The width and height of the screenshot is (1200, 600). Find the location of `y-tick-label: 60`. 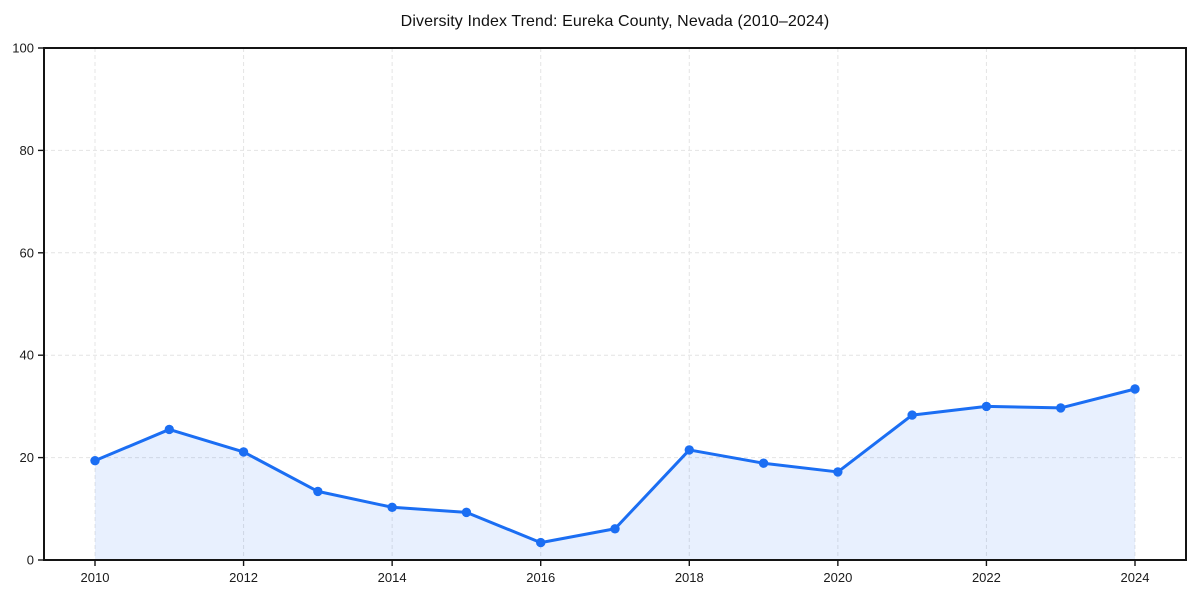

y-tick-label: 60 is located at coordinates (27, 252).